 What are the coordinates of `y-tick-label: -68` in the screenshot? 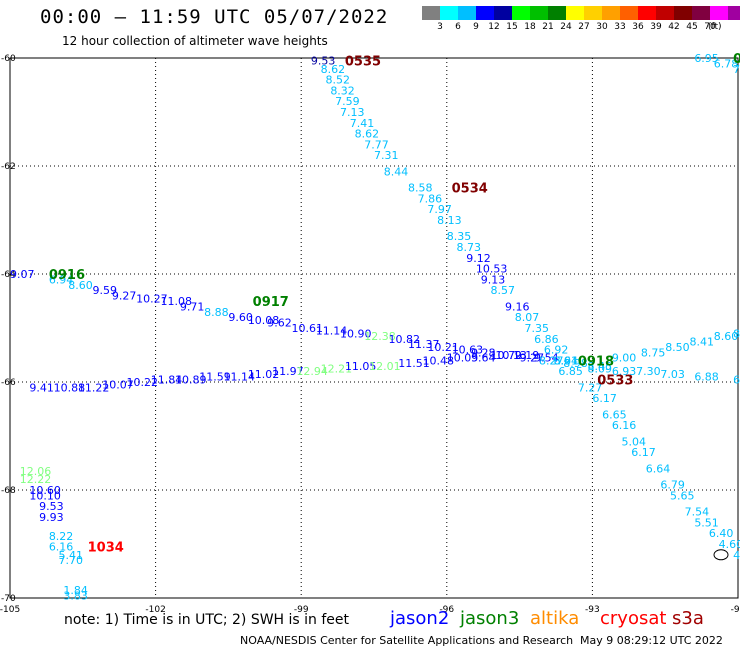 It's located at (8, 491).